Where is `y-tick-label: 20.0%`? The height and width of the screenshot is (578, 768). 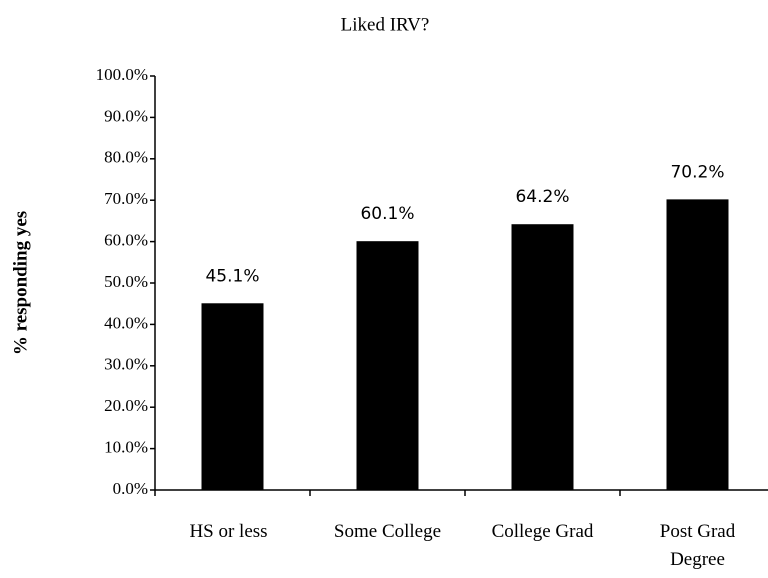
y-tick-label: 20.0% is located at coordinates (126, 405).